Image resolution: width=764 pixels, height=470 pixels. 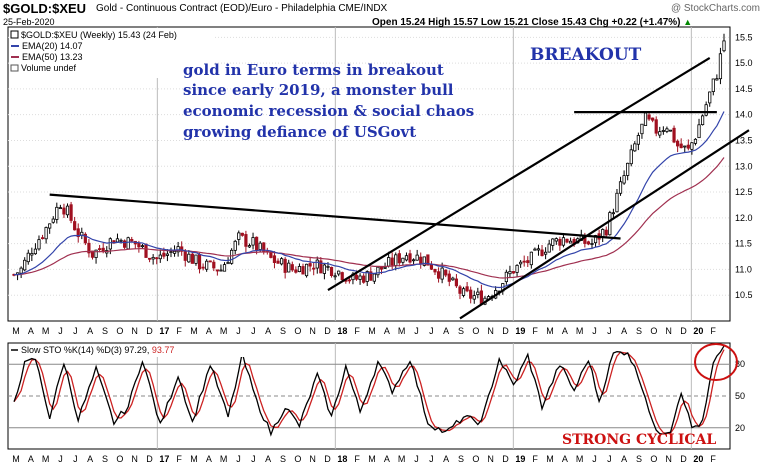 What do you see at coordinates (639, 440) in the screenshot?
I see `strong-cyclical-annotation: STRONG CYCLICAL` at bounding box center [639, 440].